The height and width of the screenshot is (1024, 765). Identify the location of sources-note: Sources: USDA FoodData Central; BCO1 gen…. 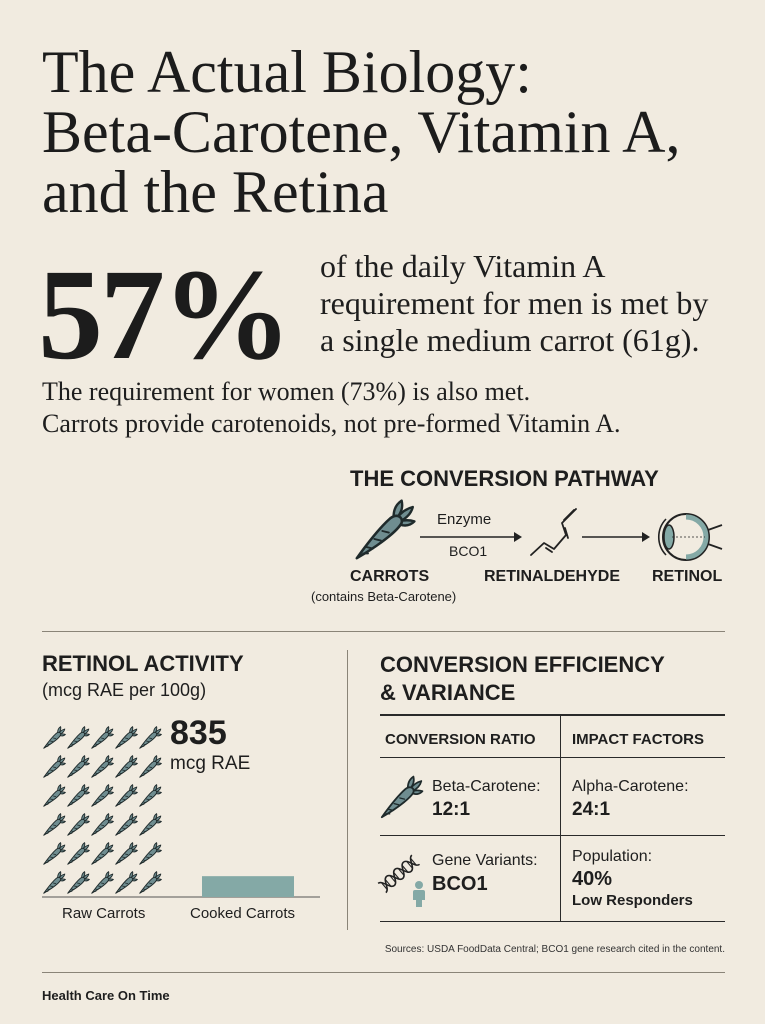
(554, 949).